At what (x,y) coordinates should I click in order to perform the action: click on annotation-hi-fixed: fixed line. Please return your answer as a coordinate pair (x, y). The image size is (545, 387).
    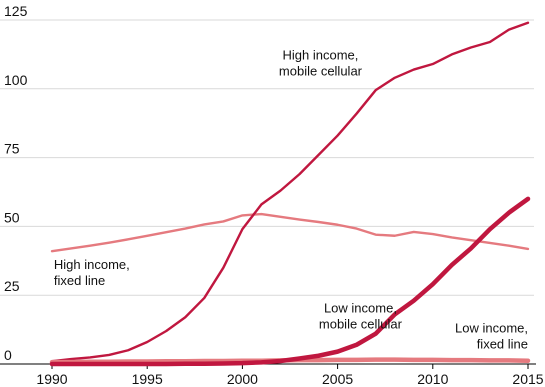
    Looking at the image, I should click on (79, 280).